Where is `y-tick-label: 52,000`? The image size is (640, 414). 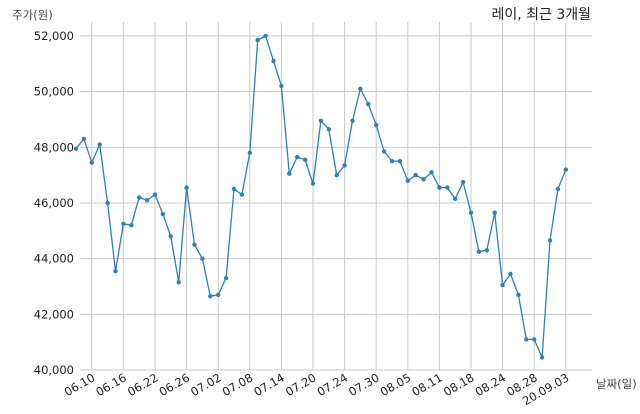 y-tick-label: 52,000 is located at coordinates (54, 36).